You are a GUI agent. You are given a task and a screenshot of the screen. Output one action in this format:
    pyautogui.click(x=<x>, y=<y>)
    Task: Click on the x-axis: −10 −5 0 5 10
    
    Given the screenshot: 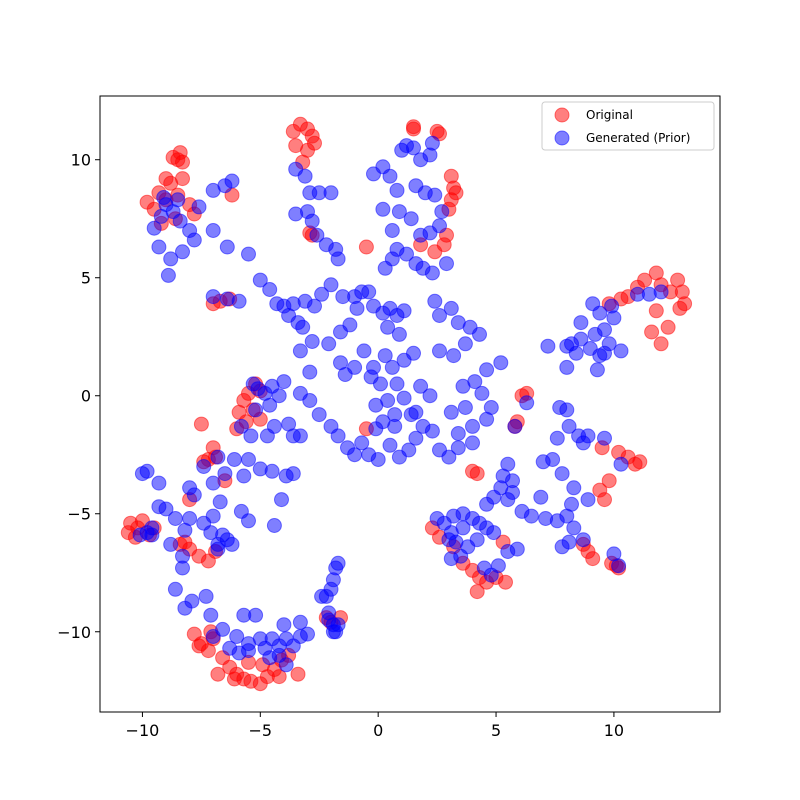 What is the action you would take?
    pyautogui.click(x=375, y=726)
    